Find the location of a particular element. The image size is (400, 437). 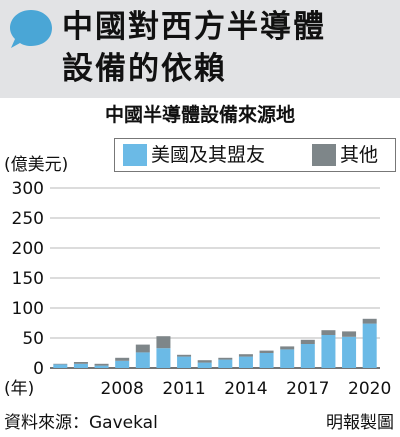

y-tick-label: 0 is located at coordinates (38, 369).